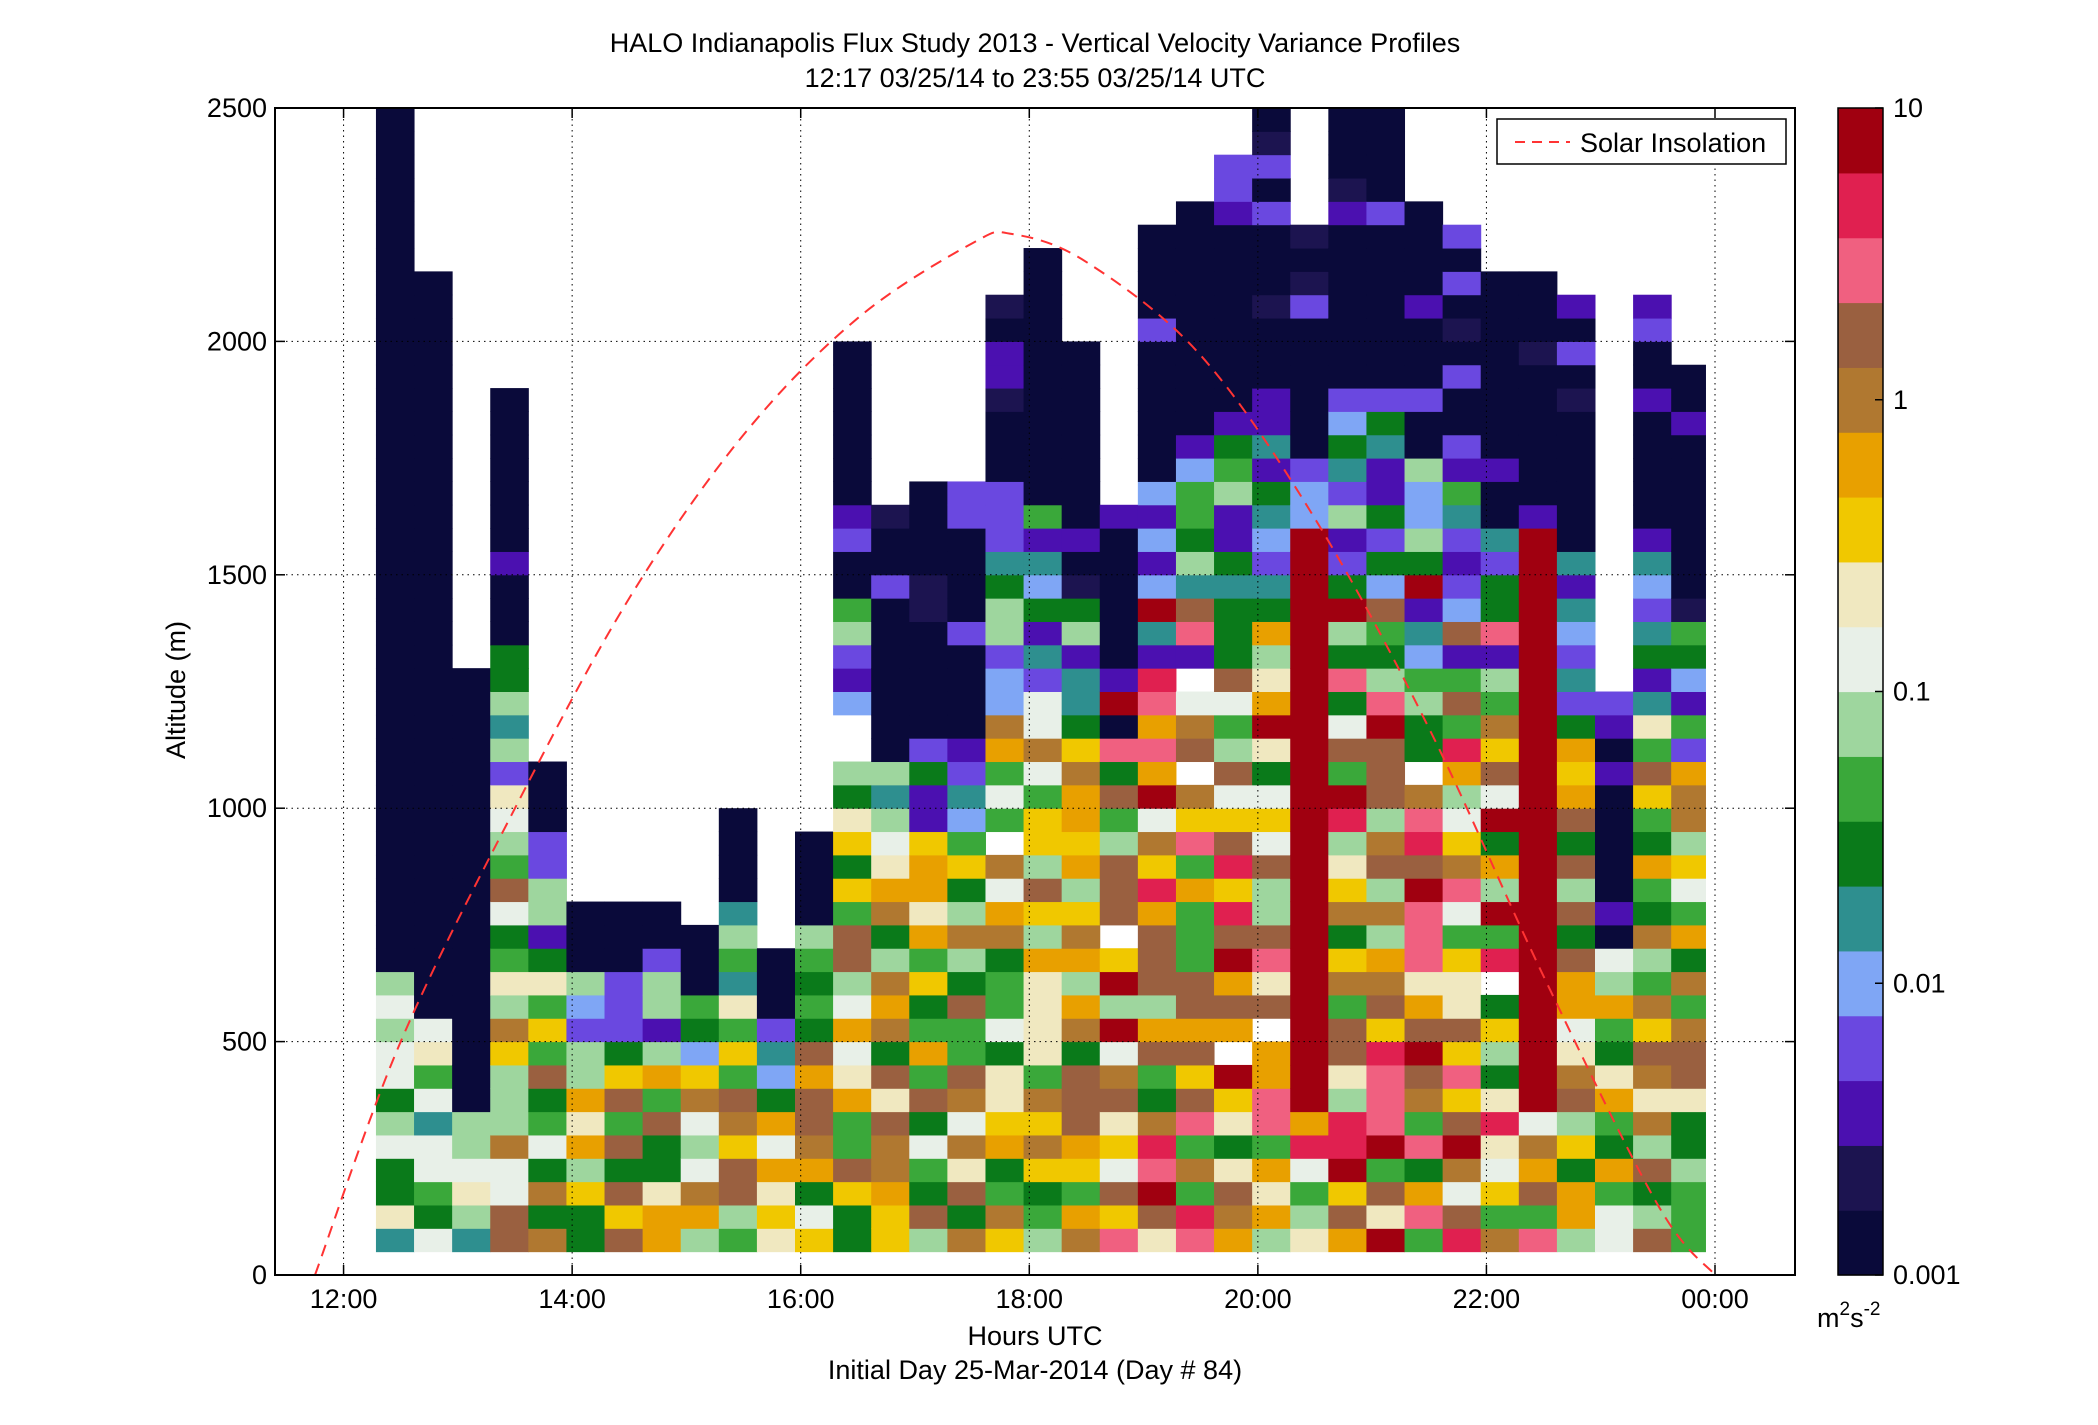 This screenshot has width=2098, height=1425. Describe the element at coordinates (1860, 1243) in the screenshot. I see `colorbar-band` at that location.